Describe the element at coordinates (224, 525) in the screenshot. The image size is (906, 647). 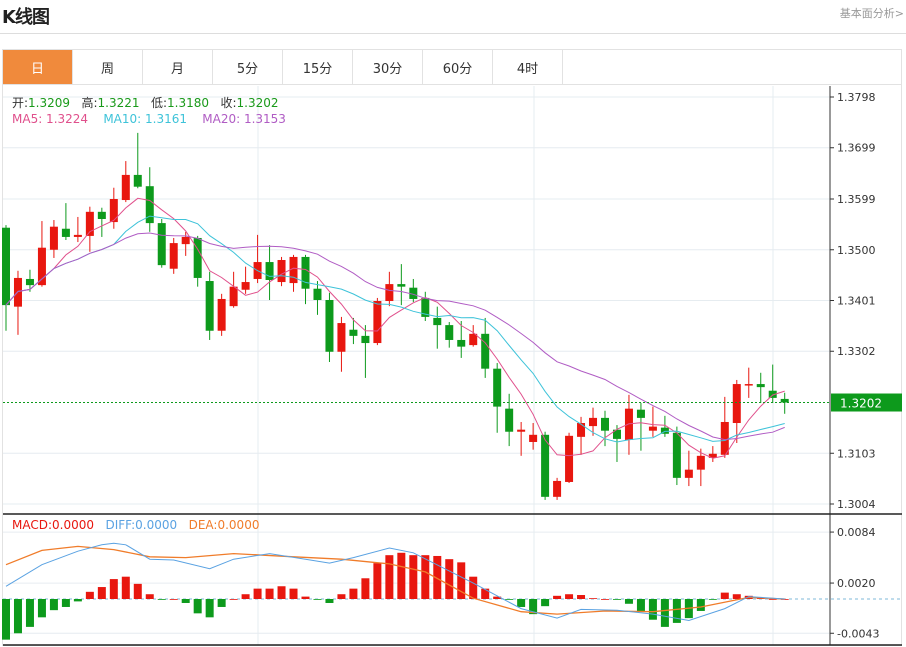
I see `dea-value: DEA:0.0000` at that location.